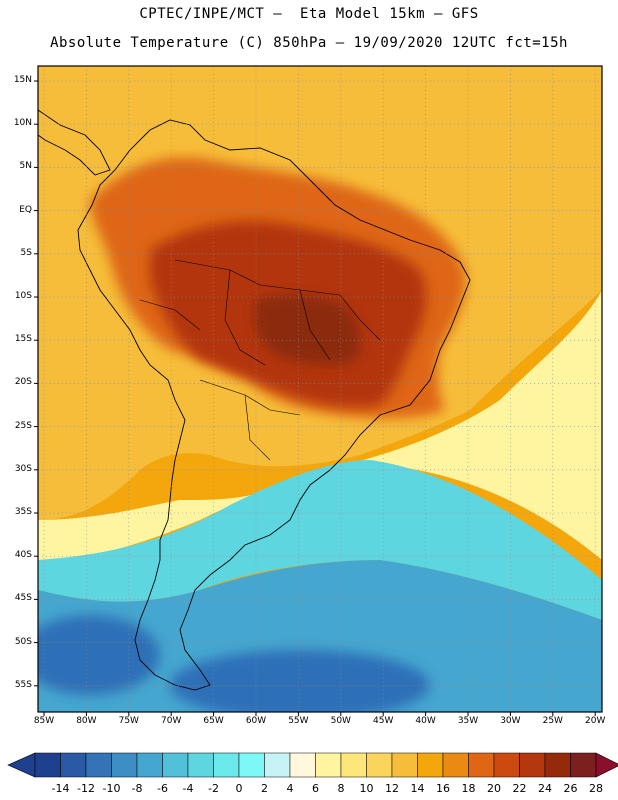 This screenshot has width=618, height=800. I want to click on colorbar-tick-label: -2, so click(213, 788).